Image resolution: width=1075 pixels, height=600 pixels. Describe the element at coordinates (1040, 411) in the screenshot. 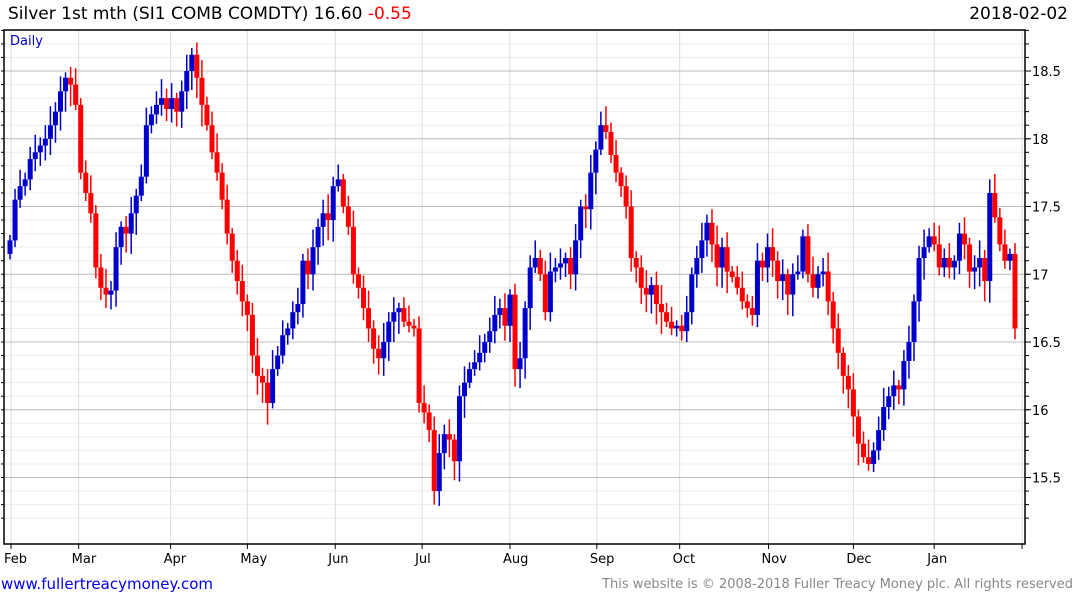

I see `y-tick-label: 16` at that location.